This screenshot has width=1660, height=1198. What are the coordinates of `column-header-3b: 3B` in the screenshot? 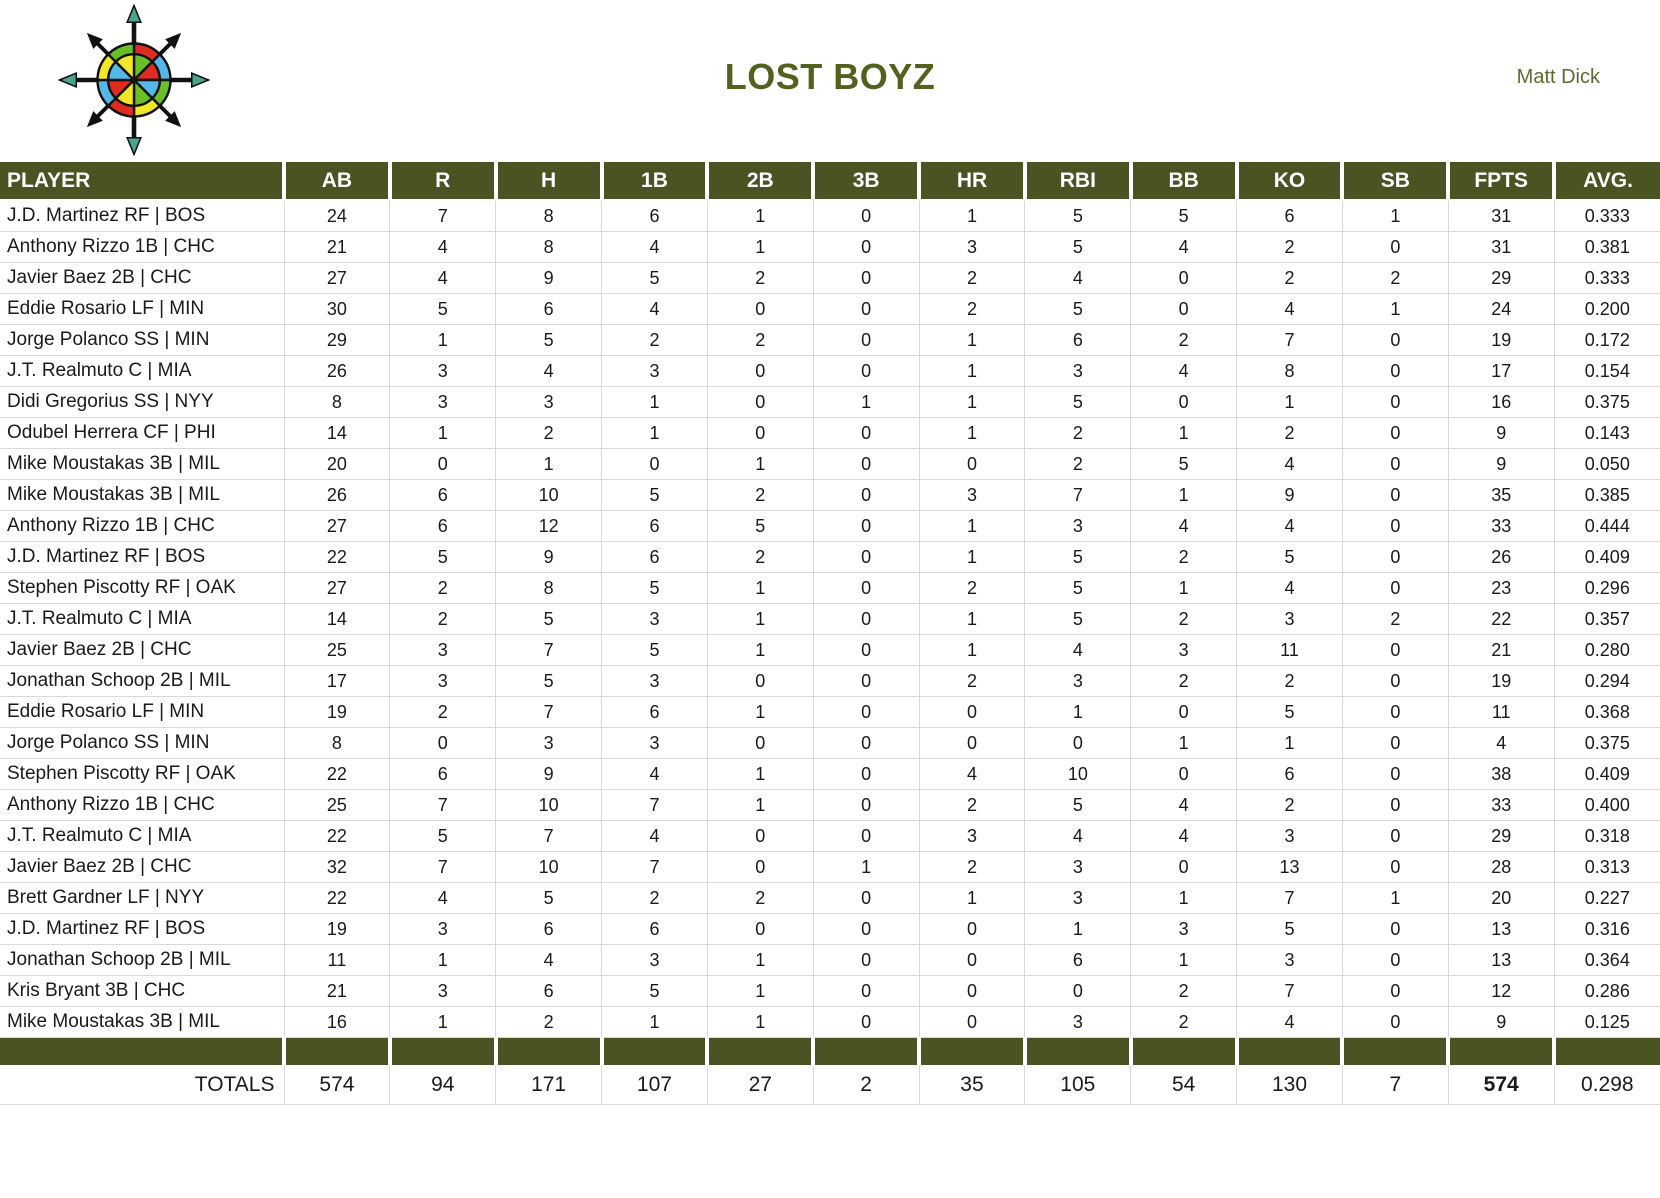 It's located at (867, 181).